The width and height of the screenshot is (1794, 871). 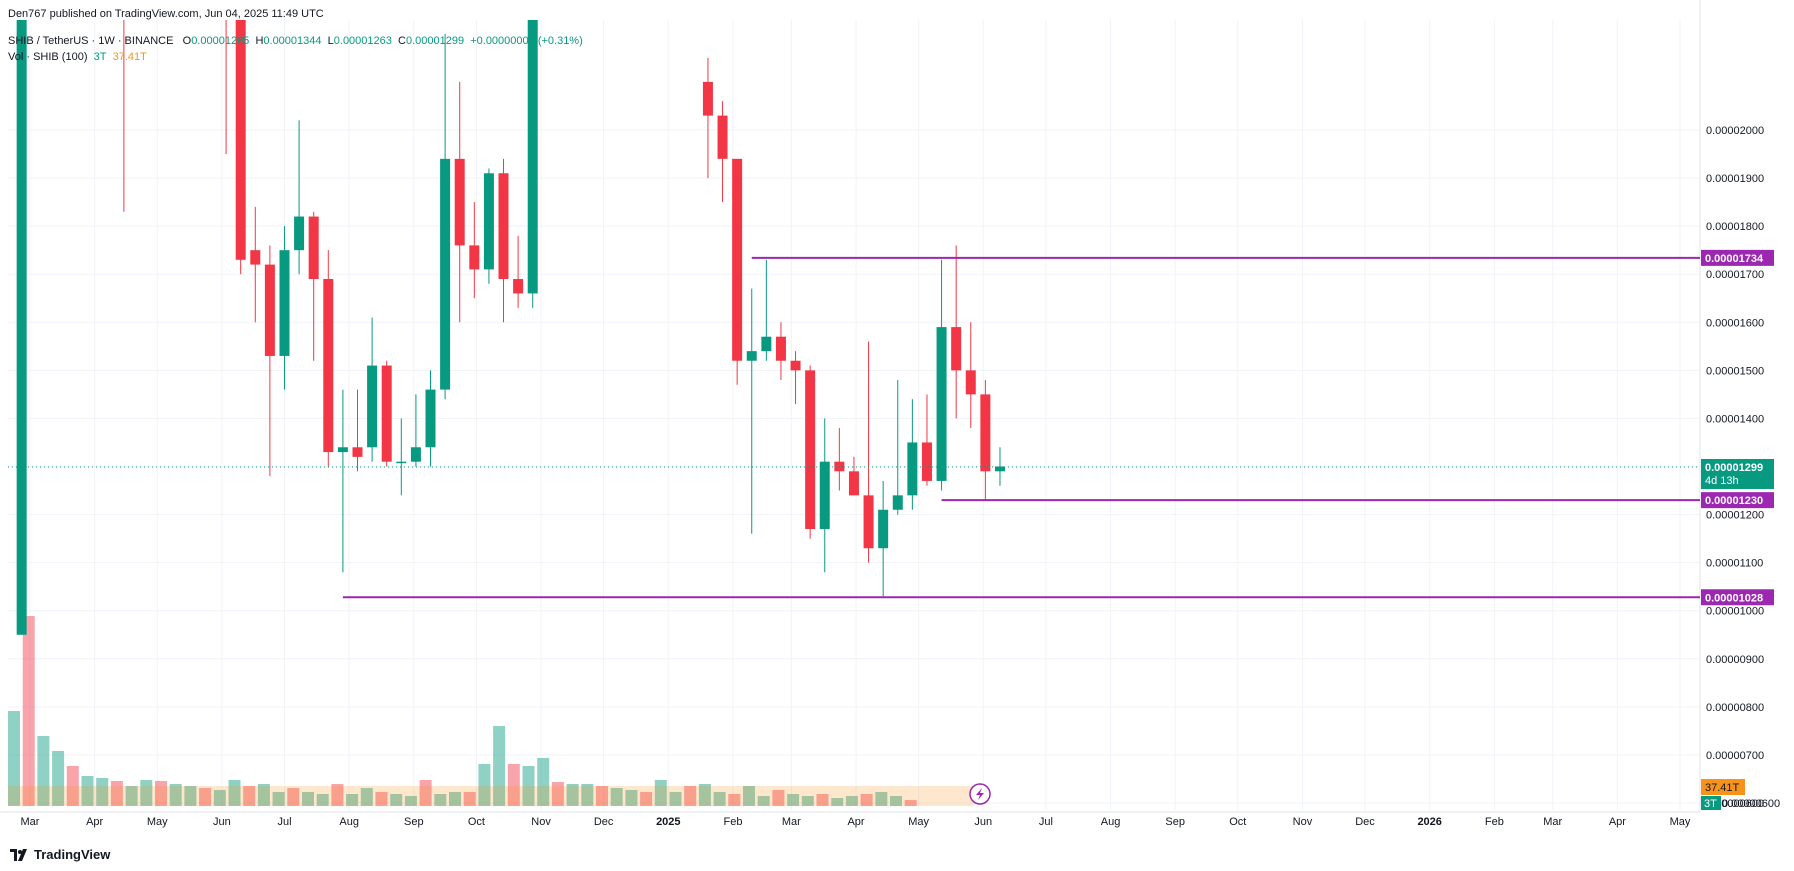 What do you see at coordinates (1735, 708) in the screenshot?
I see `y-tick-label: 0.00000800` at bounding box center [1735, 708].